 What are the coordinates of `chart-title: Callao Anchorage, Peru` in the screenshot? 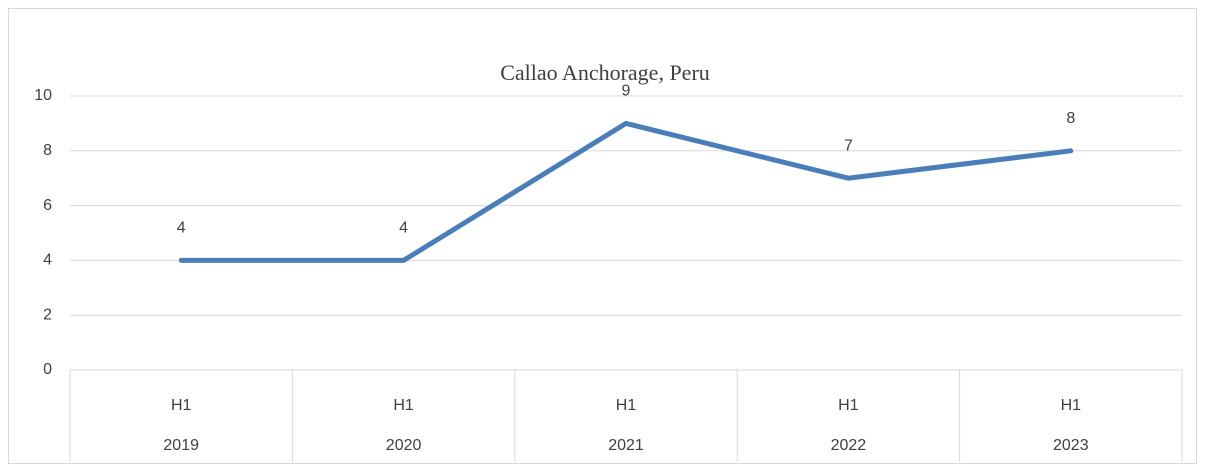 It's located at (605, 72).